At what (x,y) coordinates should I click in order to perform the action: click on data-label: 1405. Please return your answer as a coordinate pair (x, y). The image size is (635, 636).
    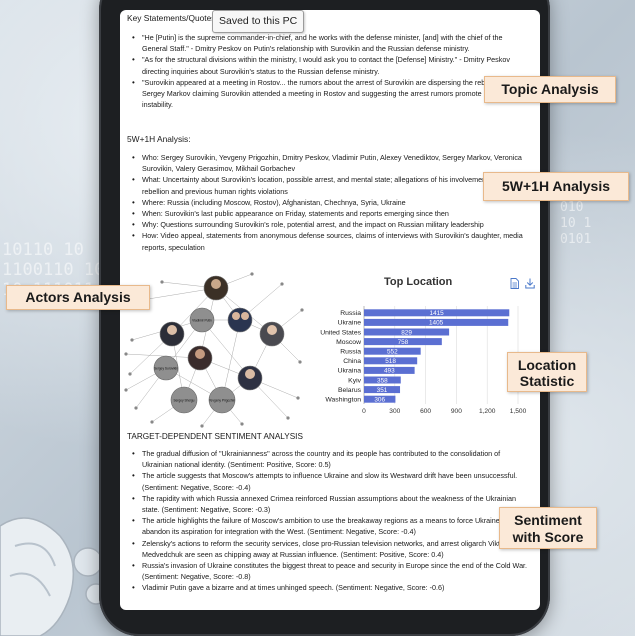
    Looking at the image, I should click on (436, 323).